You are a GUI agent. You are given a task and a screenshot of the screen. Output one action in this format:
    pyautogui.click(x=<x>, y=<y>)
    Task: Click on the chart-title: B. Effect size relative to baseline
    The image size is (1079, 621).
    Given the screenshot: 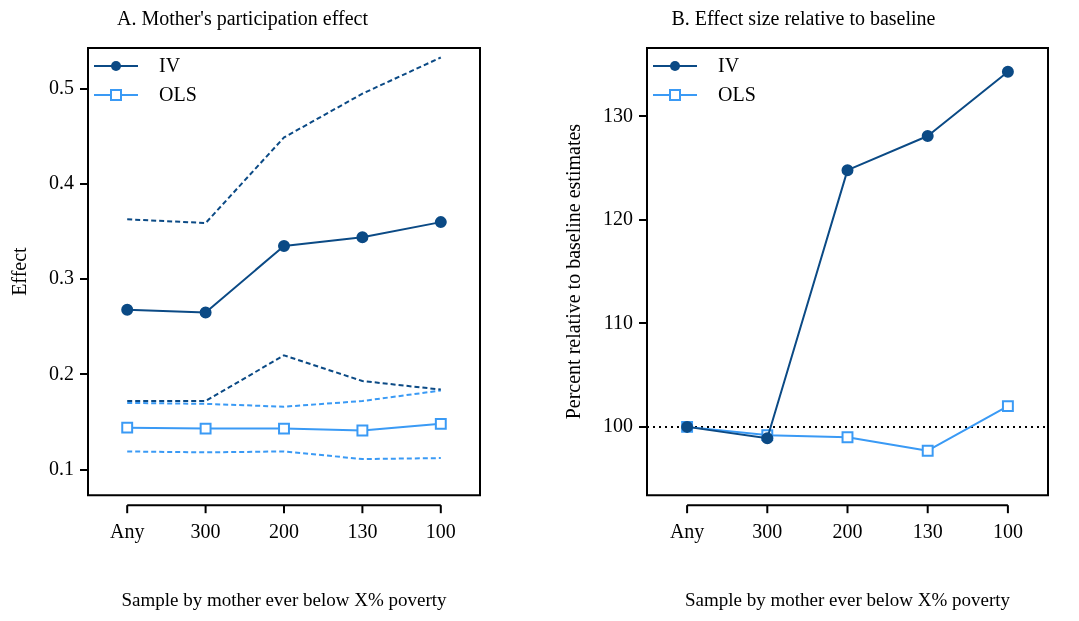 What is the action you would take?
    pyautogui.click(x=803, y=18)
    